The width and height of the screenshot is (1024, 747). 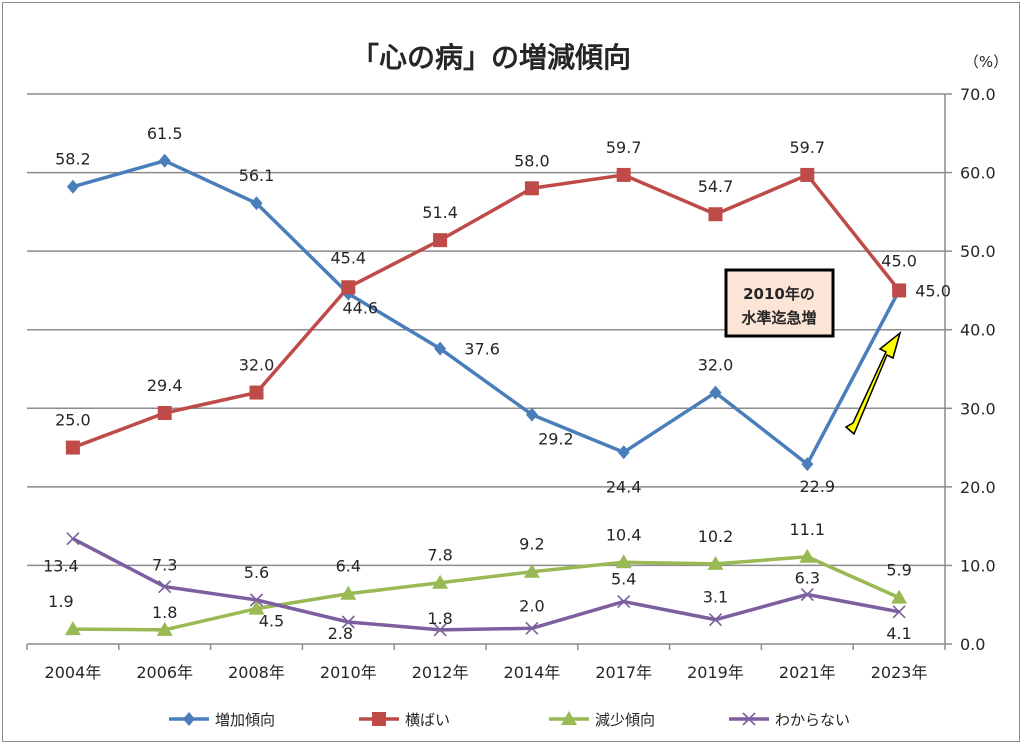 What do you see at coordinates (972, 644) in the screenshot?
I see `y-tick-label: 0.0` at bounding box center [972, 644].